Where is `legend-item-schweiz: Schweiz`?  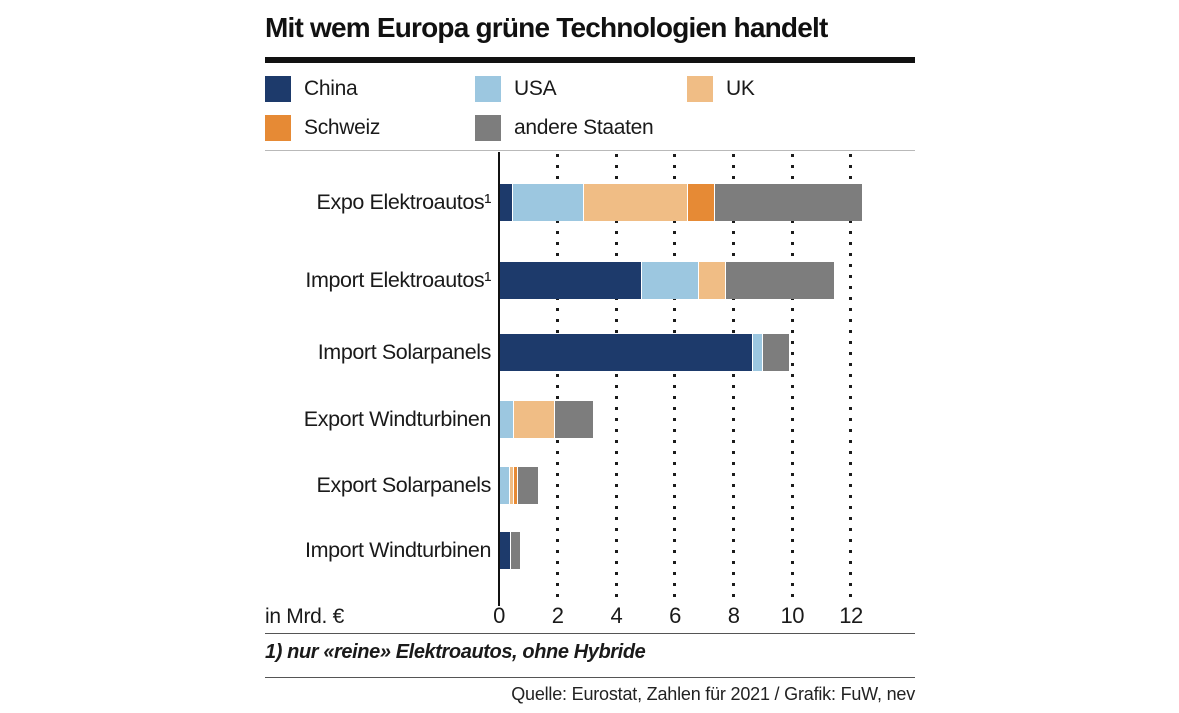 legend-item-schweiz: Schweiz is located at coordinates (370, 128).